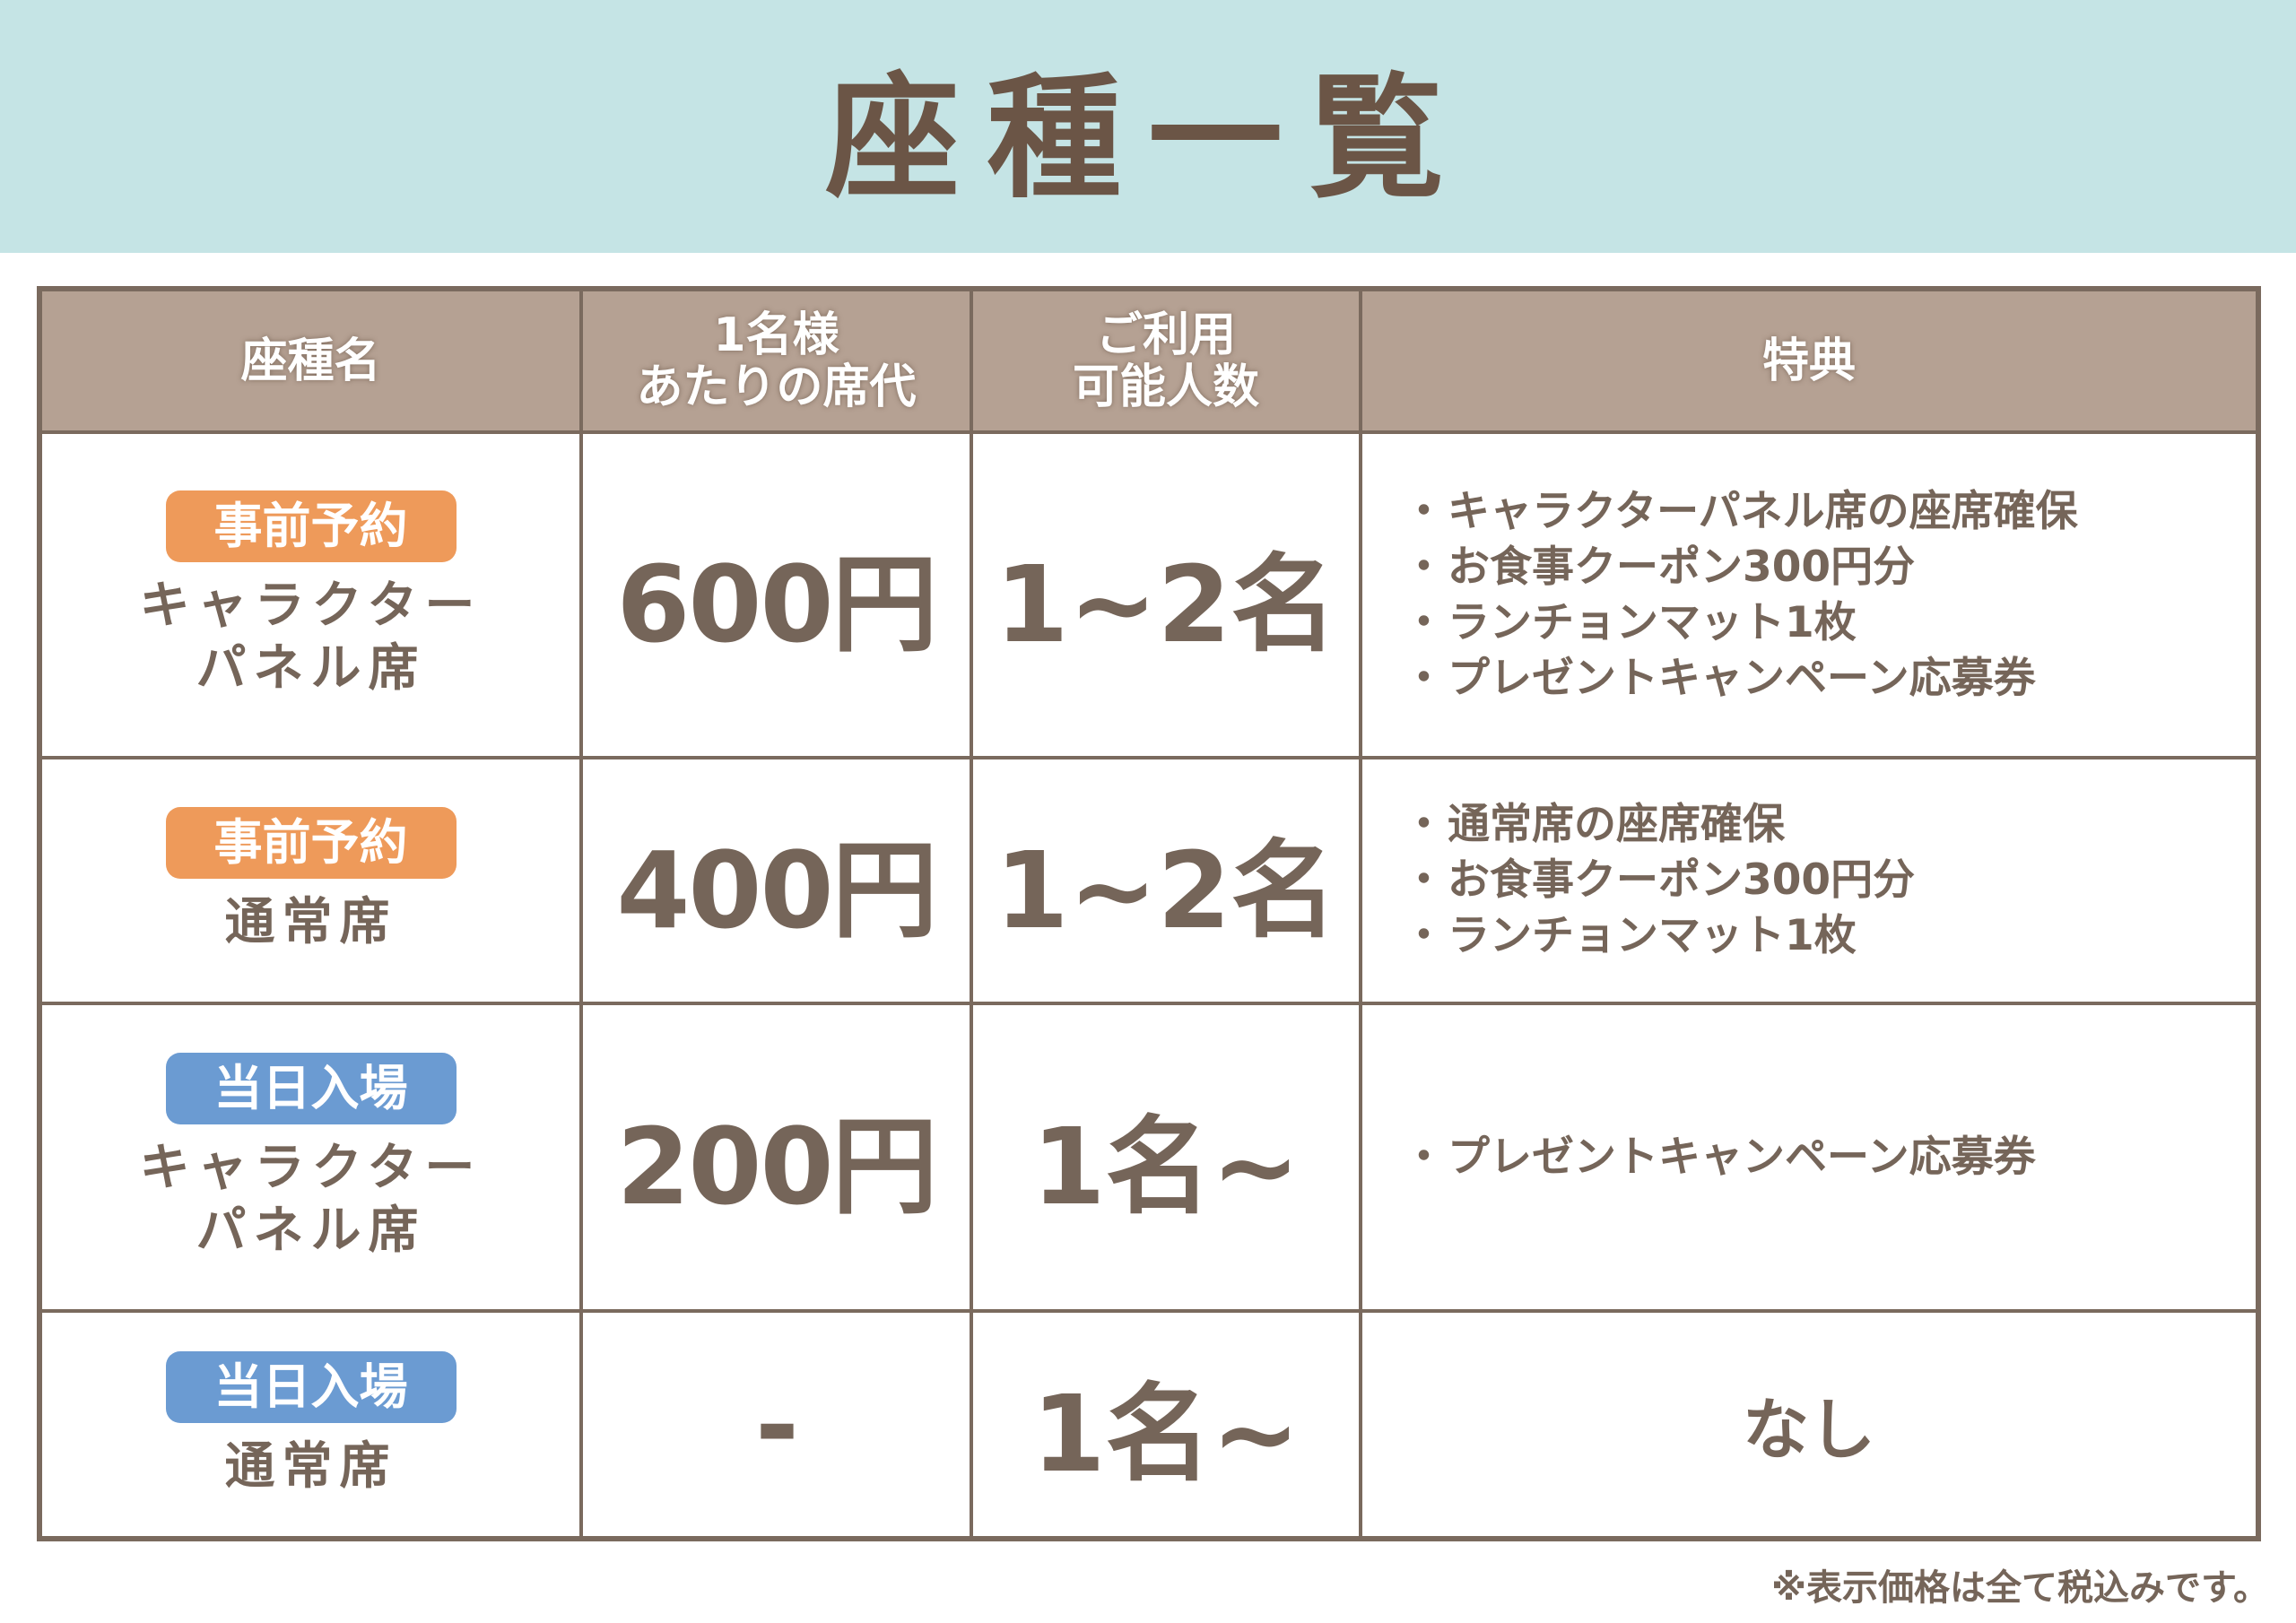  I want to click on header-seat-type: 座種名, so click(310, 360).